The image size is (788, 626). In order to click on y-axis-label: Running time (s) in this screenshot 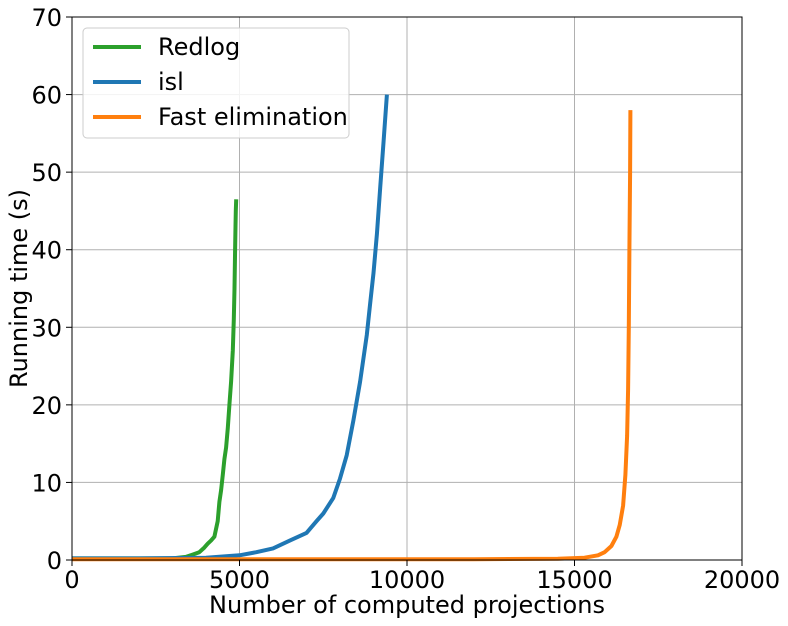, I will do `click(19, 288)`.